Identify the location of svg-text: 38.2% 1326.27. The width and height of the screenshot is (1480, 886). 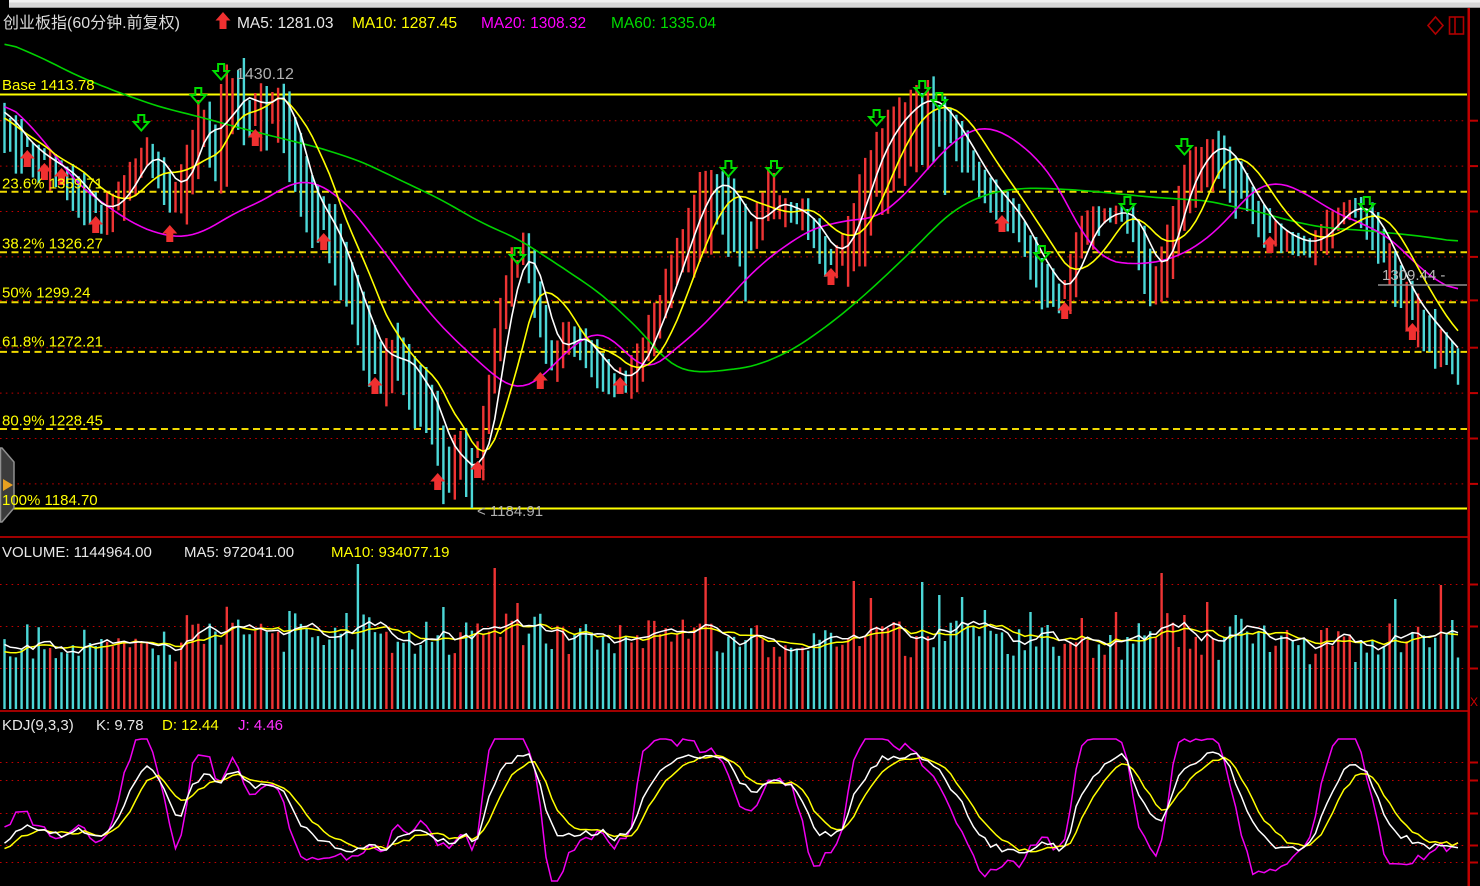
(52, 244).